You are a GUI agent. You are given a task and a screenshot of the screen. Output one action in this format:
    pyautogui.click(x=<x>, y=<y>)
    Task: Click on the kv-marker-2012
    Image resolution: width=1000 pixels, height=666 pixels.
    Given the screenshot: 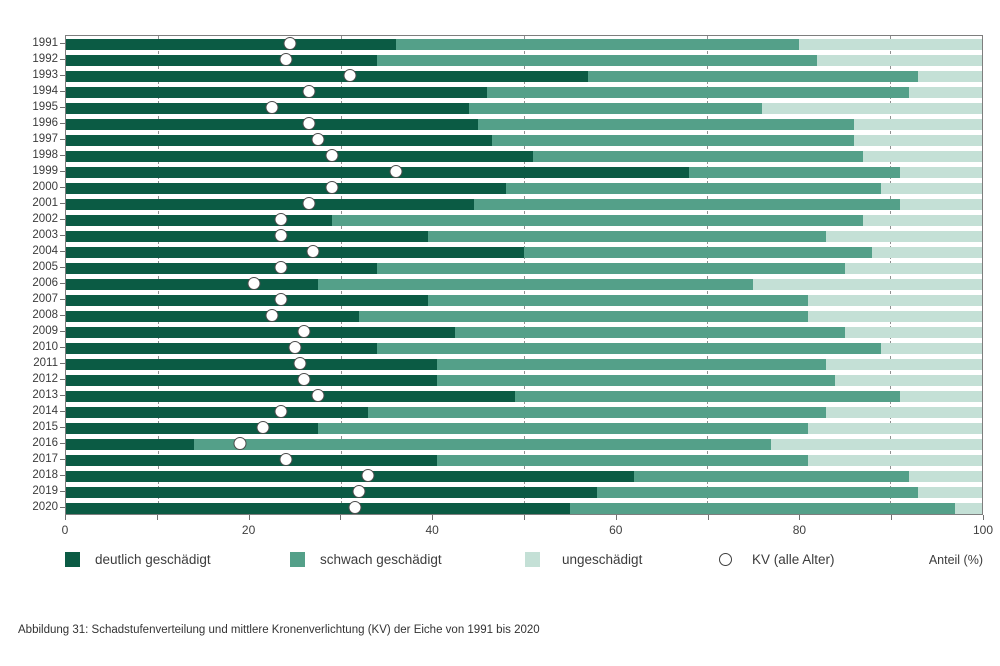 What is the action you would take?
    pyautogui.click(x=304, y=379)
    